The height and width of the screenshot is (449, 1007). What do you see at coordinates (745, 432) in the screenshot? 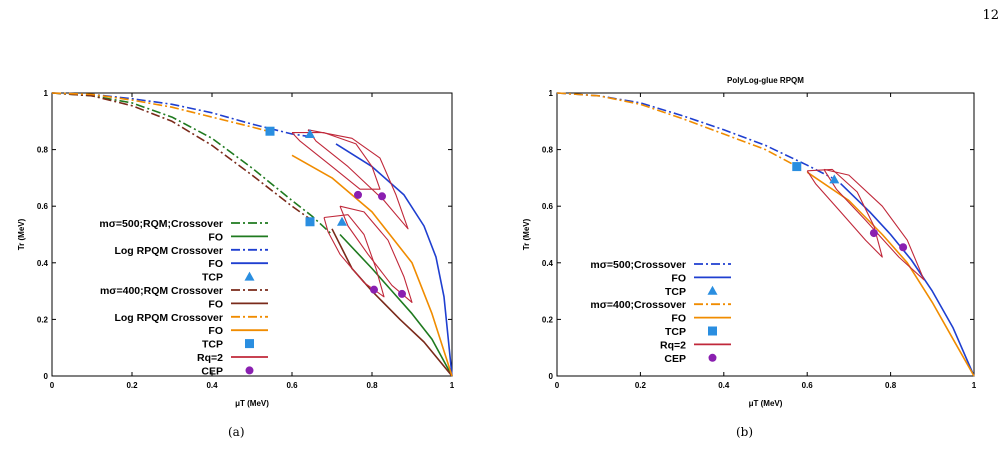
I see `caption-b: (b)` at bounding box center [745, 432].